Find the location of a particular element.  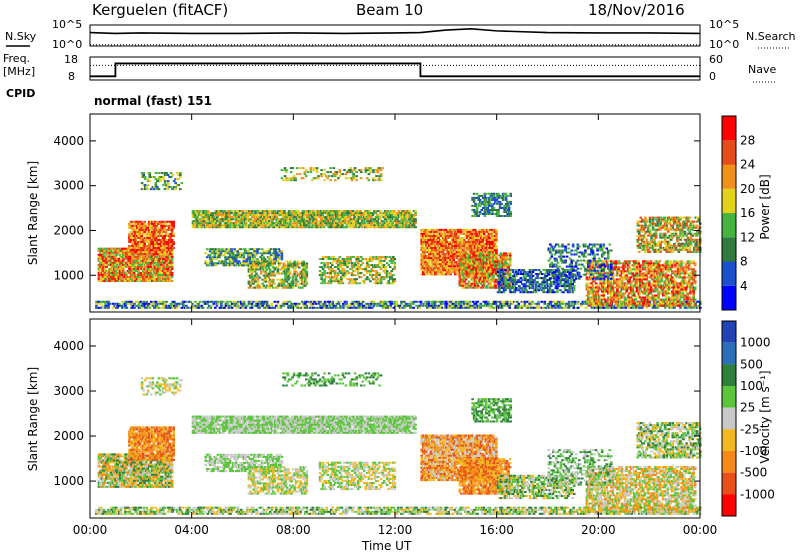

nsearch-label: N.Search is located at coordinates (771, 36).